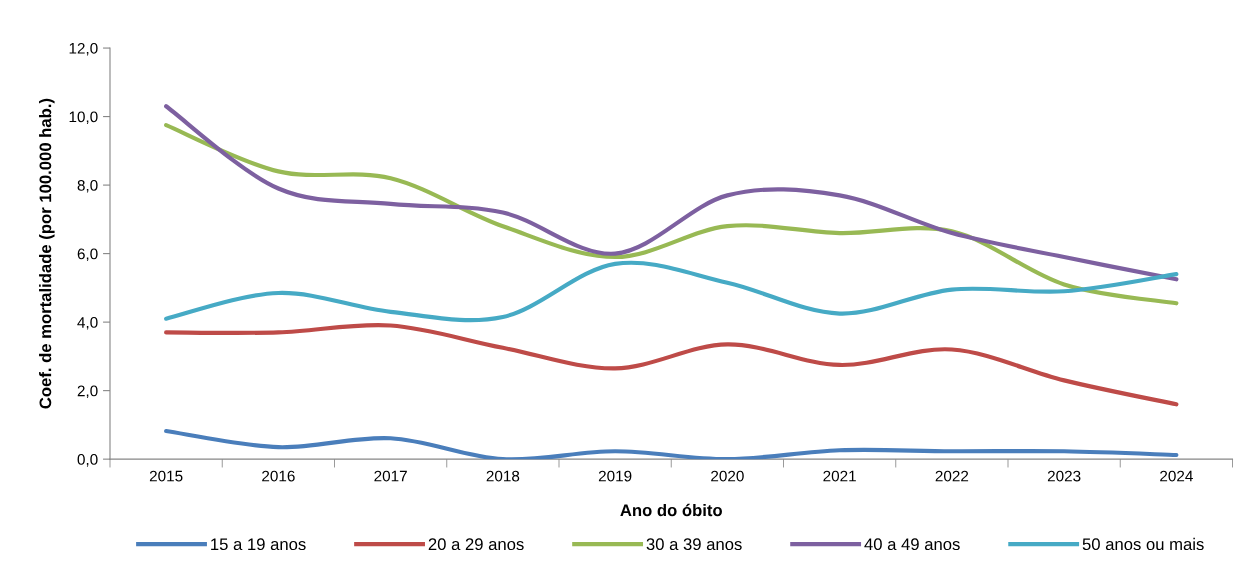 The width and height of the screenshot is (1250, 579). Describe the element at coordinates (912, 544) in the screenshot. I see `legend-label: 40 a 49 anos` at that location.